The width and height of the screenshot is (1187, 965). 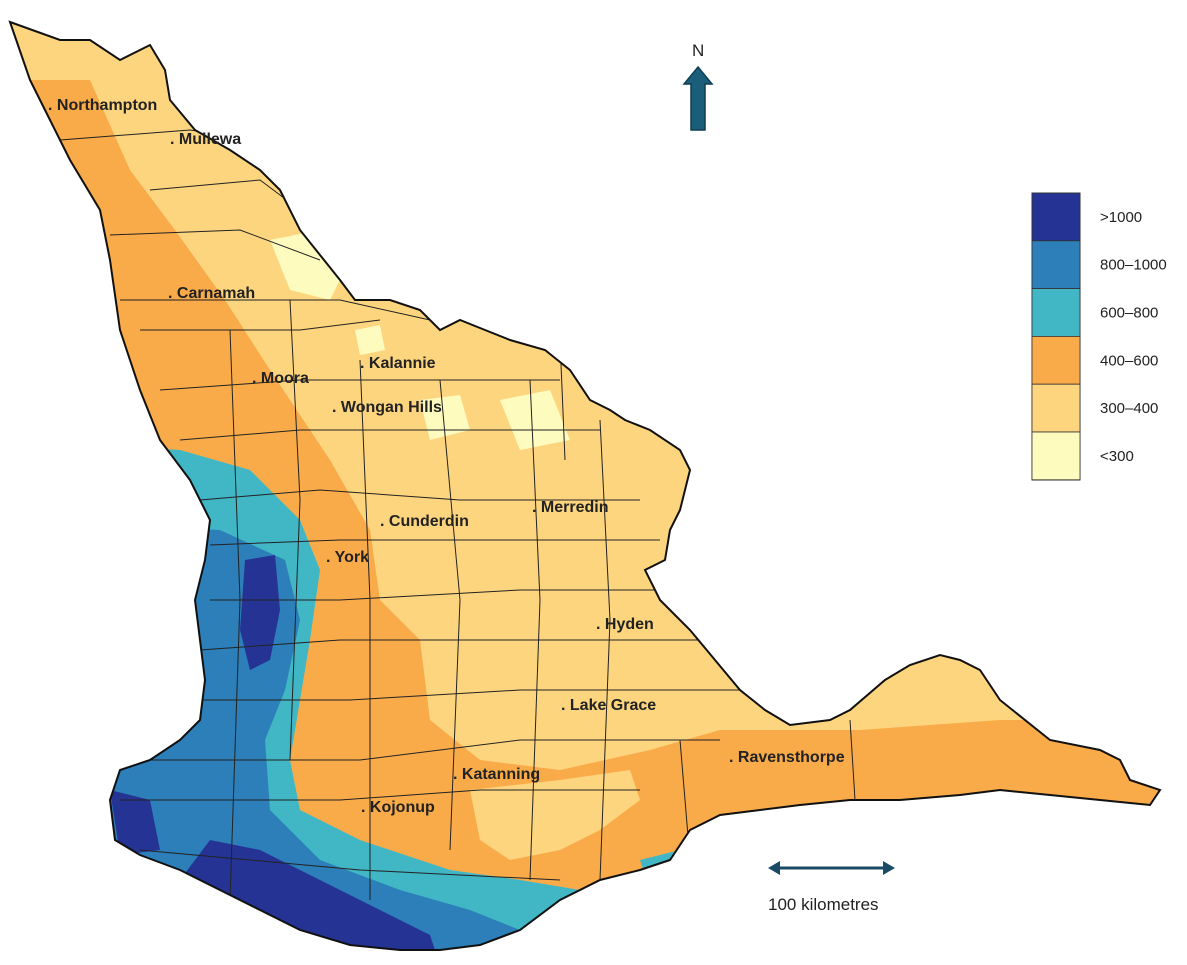 What do you see at coordinates (102, 105) in the screenshot?
I see `town-northampton: . Northampton` at bounding box center [102, 105].